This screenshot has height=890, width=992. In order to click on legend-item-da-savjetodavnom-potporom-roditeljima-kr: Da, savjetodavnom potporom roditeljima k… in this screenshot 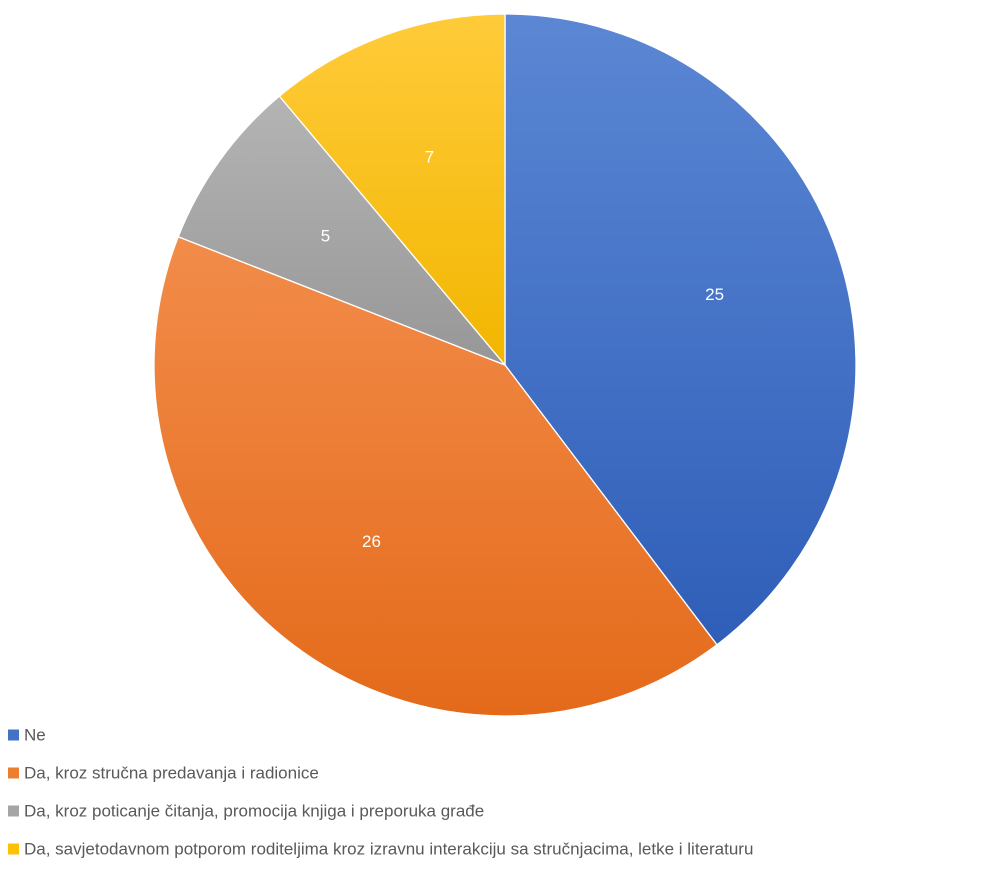, I will do `click(380, 849)`.